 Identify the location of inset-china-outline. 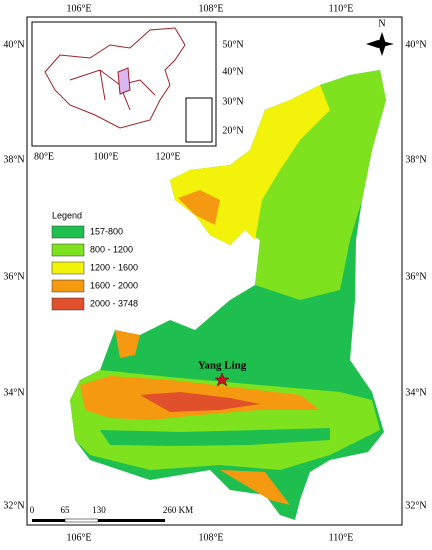
(115, 78).